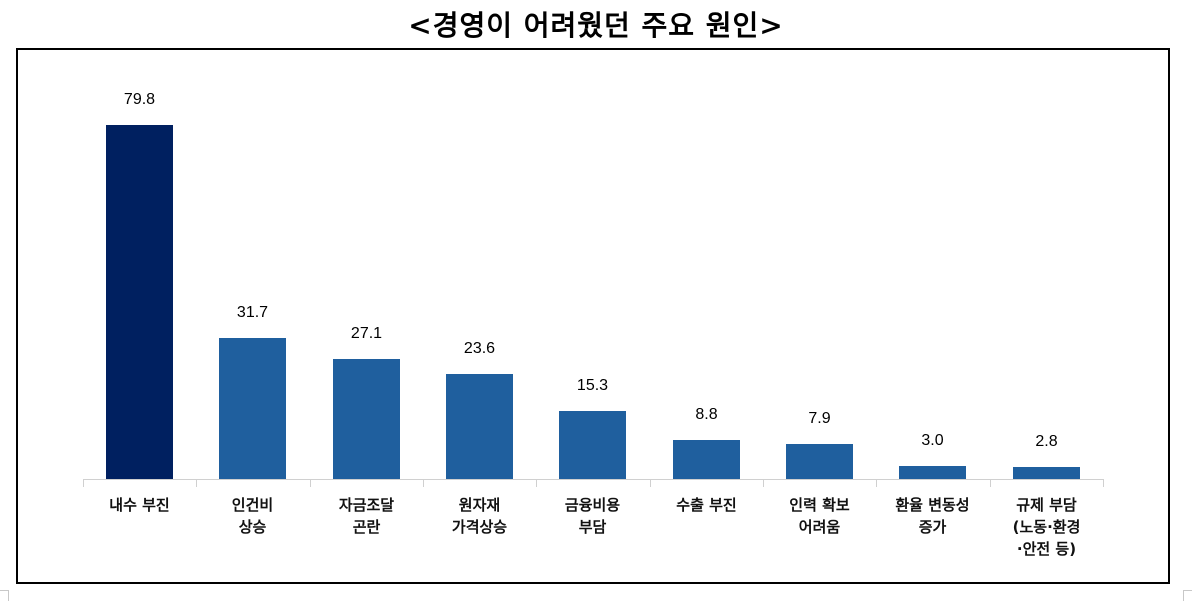 This screenshot has width=1192, height=601. I want to click on bar-value-label: 23.6, so click(479, 348).